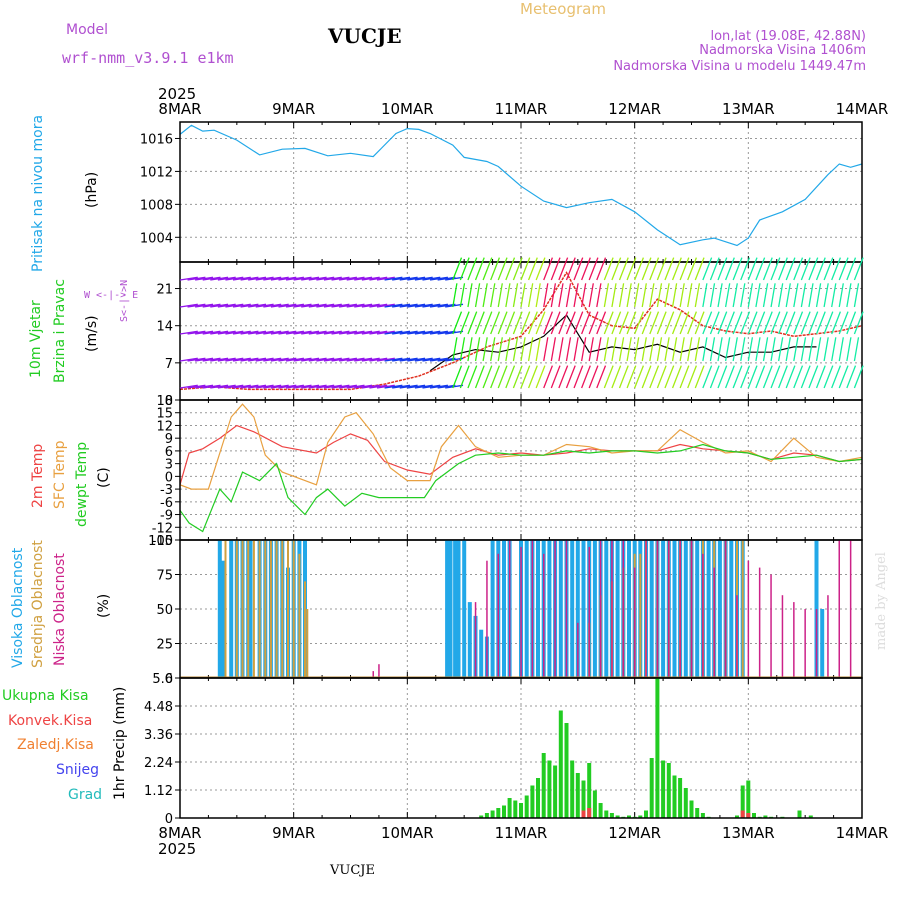  I want to click on y-tick-label: 50, so click(164, 610).